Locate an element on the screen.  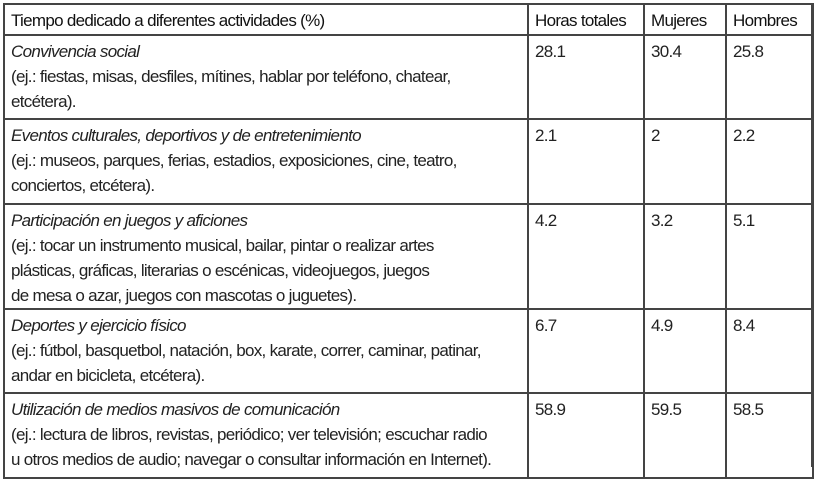
total-cell: 58.9 is located at coordinates (586, 435).